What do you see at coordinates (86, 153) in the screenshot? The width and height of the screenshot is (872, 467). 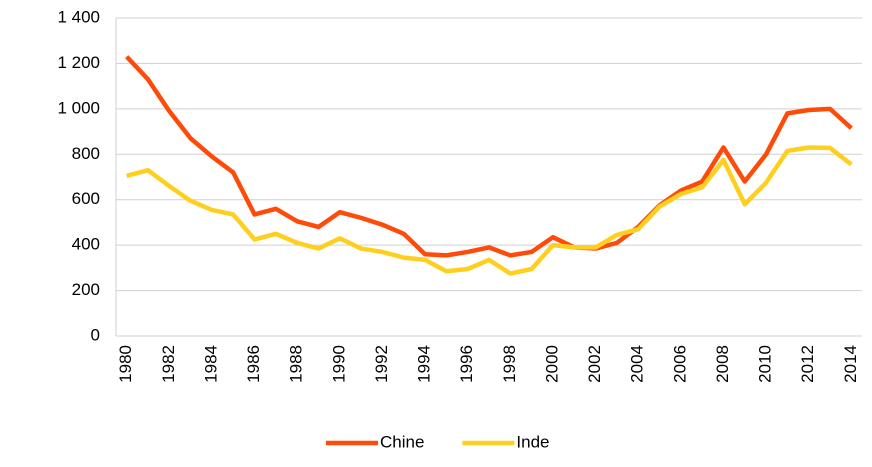 I see `y-tick-label: 800` at bounding box center [86, 153].